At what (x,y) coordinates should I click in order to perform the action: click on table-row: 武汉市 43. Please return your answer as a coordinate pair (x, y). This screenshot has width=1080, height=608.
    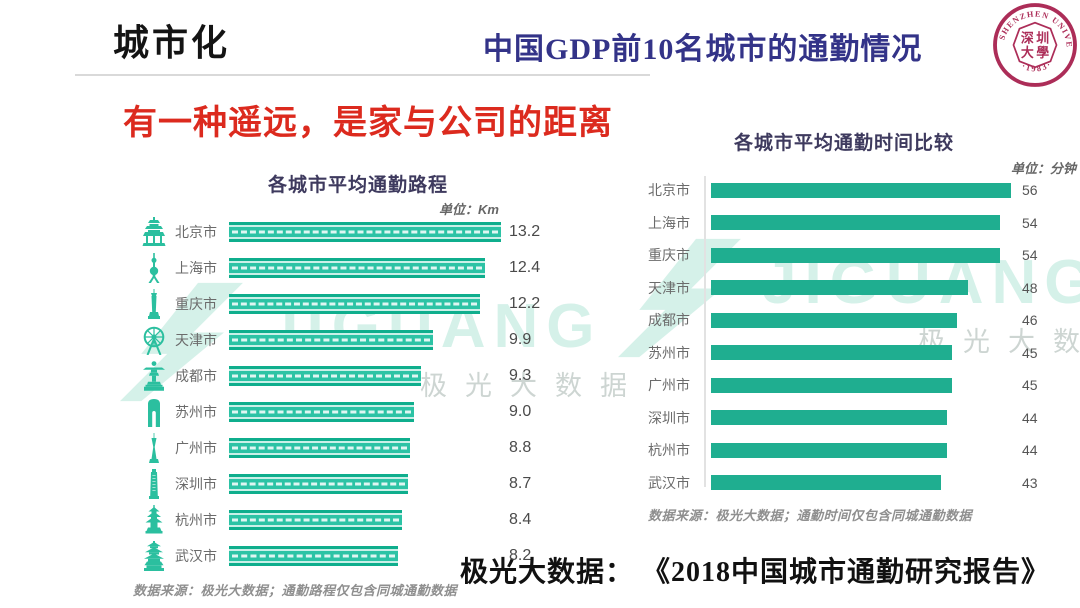
    Looking at the image, I should click on (864, 483).